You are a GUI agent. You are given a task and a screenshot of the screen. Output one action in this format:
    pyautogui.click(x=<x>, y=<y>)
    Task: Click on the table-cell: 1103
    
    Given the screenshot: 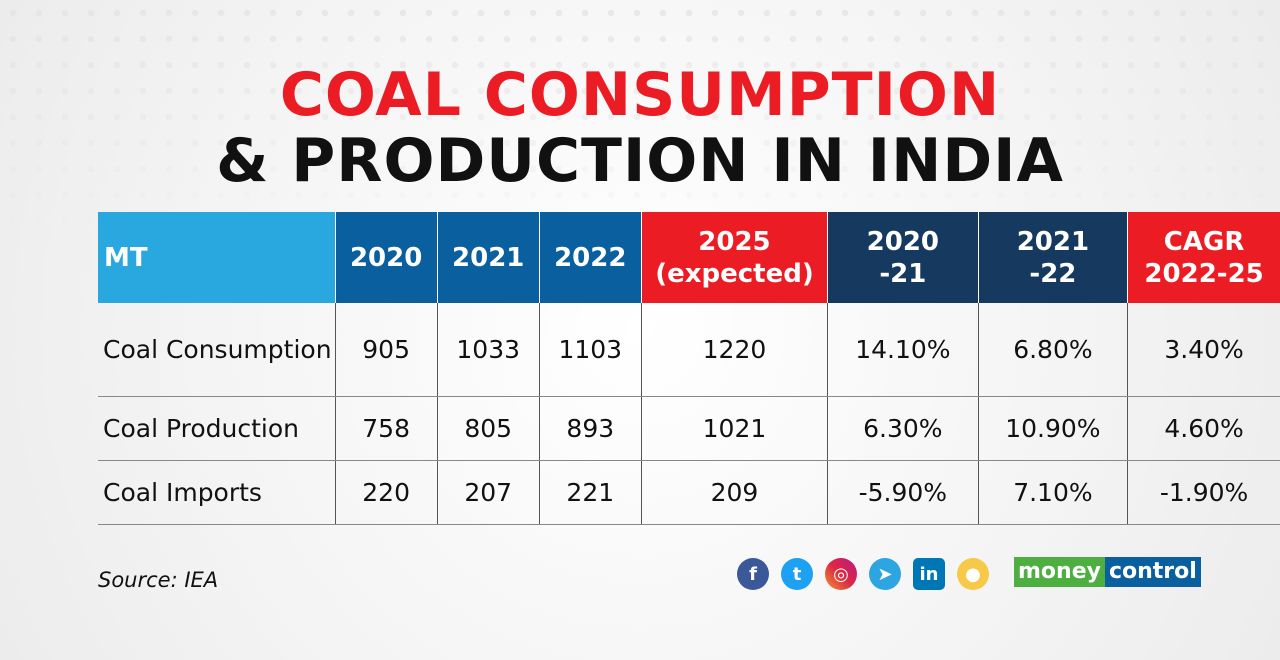 What is the action you would take?
    pyautogui.click(x=590, y=350)
    